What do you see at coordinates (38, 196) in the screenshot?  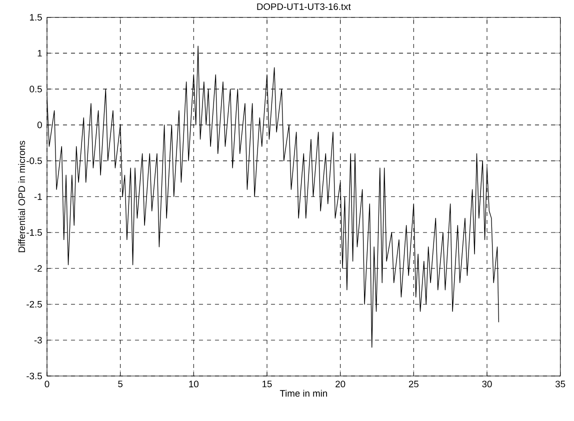 I see `y-tick-label: -1` at bounding box center [38, 196].